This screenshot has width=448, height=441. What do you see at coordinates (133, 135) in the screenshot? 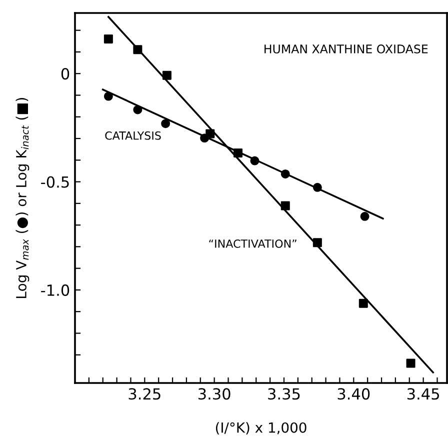
I see `annotation: CATALYSIS` at bounding box center [133, 135].